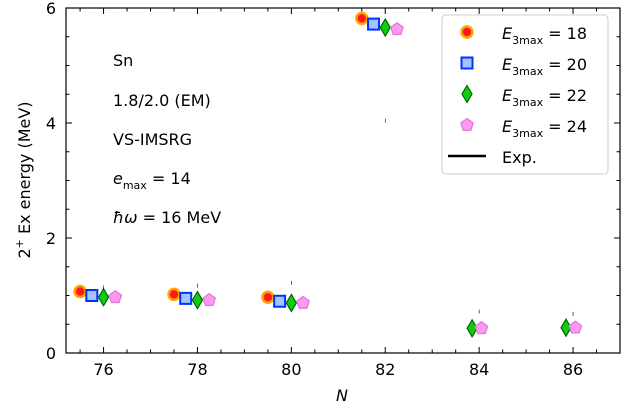 The width and height of the screenshot is (636, 412). What do you see at coordinates (573, 369) in the screenshot?
I see `x-tick-label: 86` at bounding box center [573, 369].